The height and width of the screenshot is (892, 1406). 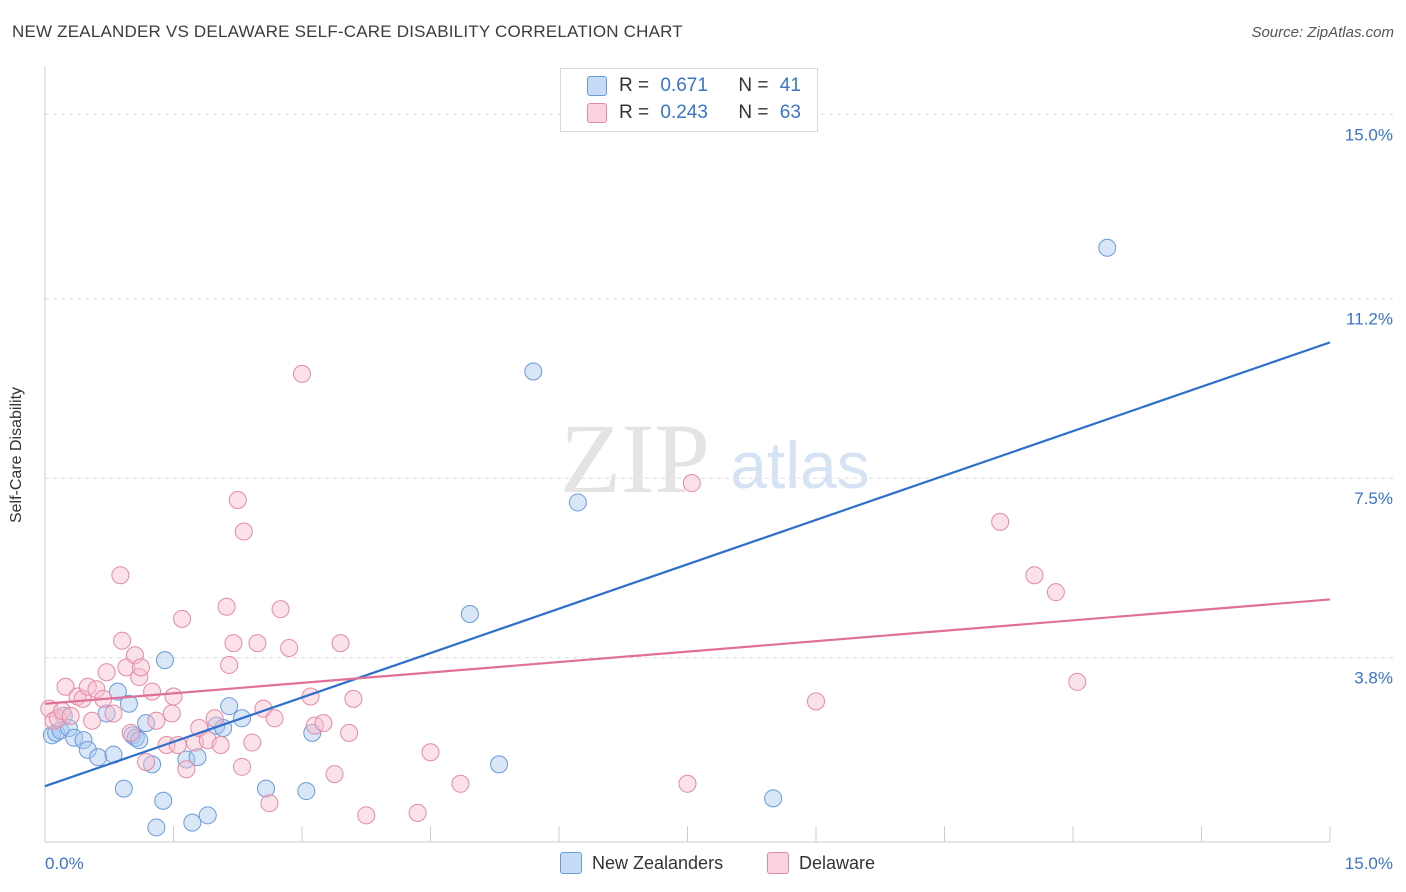 What do you see at coordinates (16, 455) in the screenshot?
I see `y-axis-label: Self-Care Disability` at bounding box center [16, 455].